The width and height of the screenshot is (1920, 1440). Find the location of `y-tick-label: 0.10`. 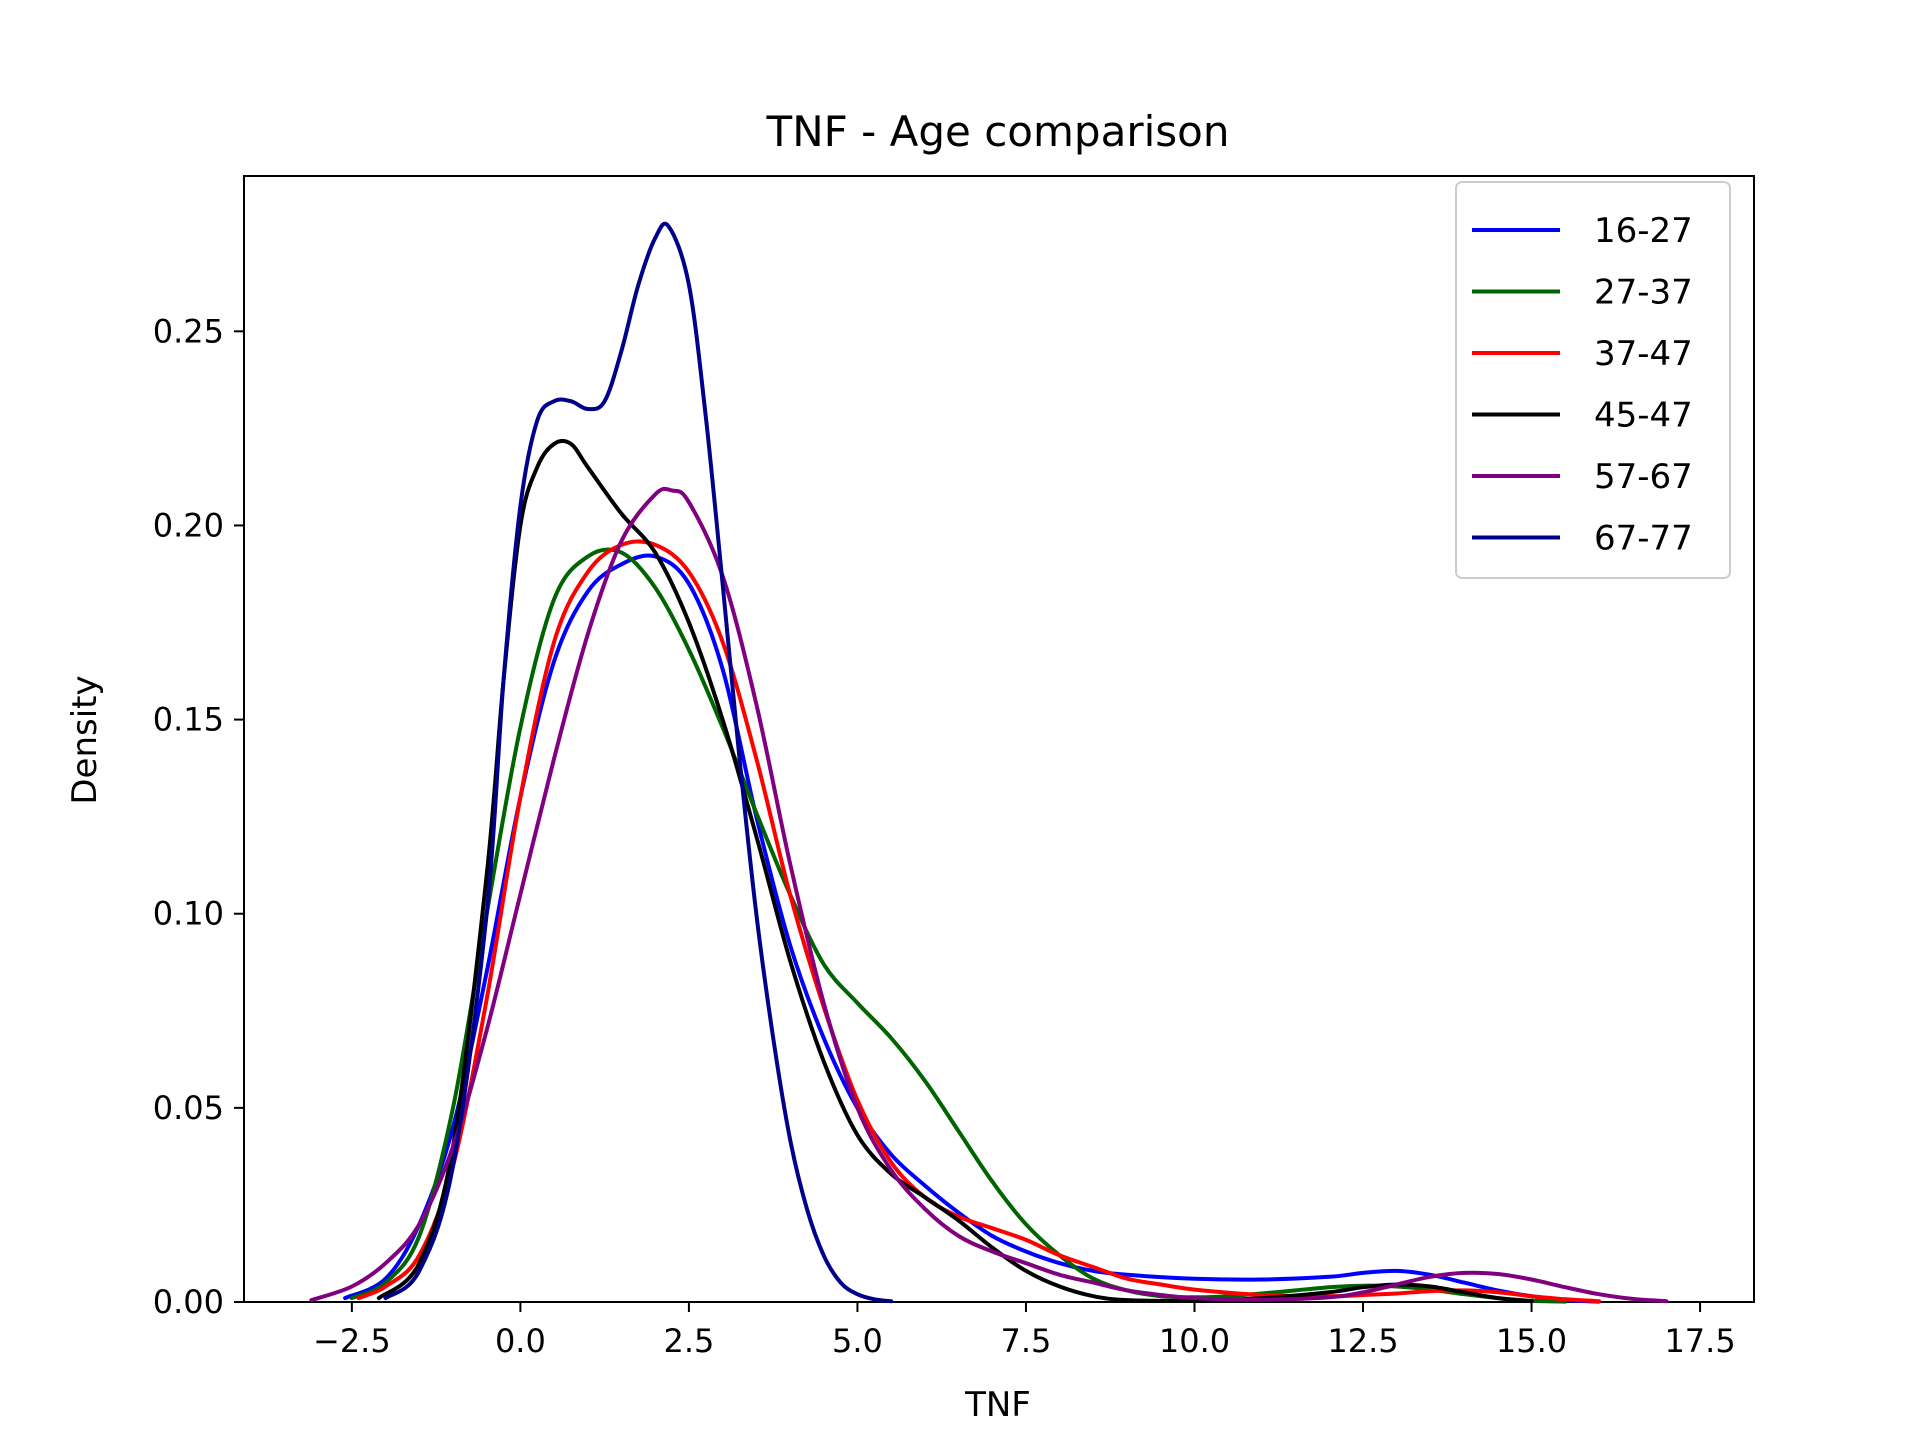

y-tick-label: 0.10 is located at coordinates (188, 914).